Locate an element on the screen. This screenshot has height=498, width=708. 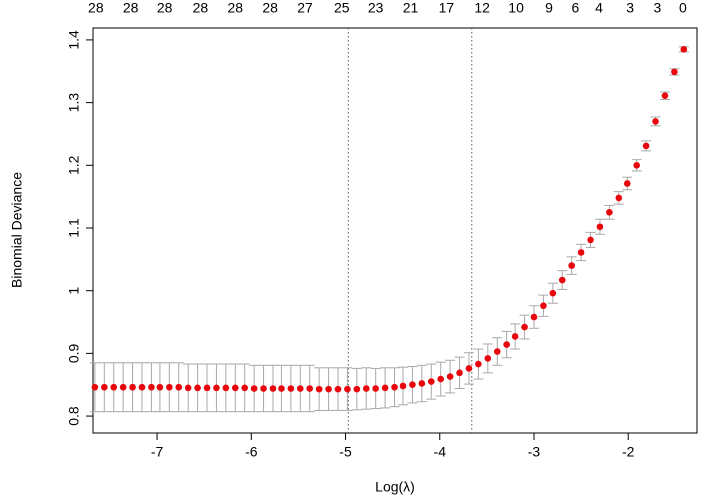
y-tick-label: 1.3 is located at coordinates (74, 103).